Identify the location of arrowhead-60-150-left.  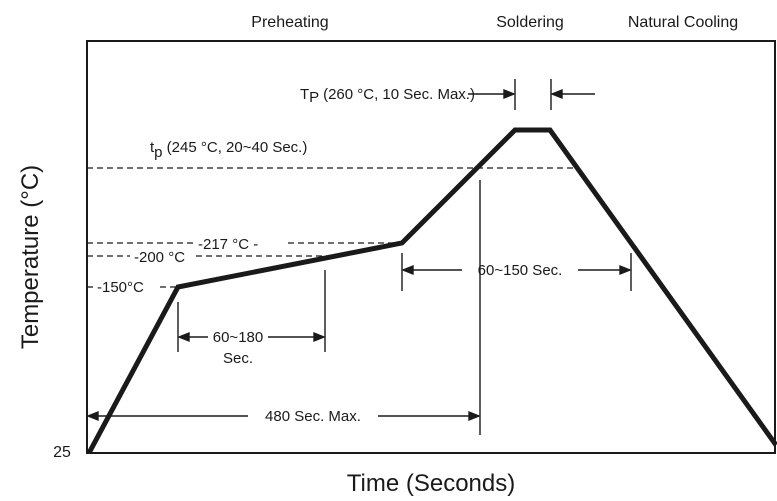
(407, 270).